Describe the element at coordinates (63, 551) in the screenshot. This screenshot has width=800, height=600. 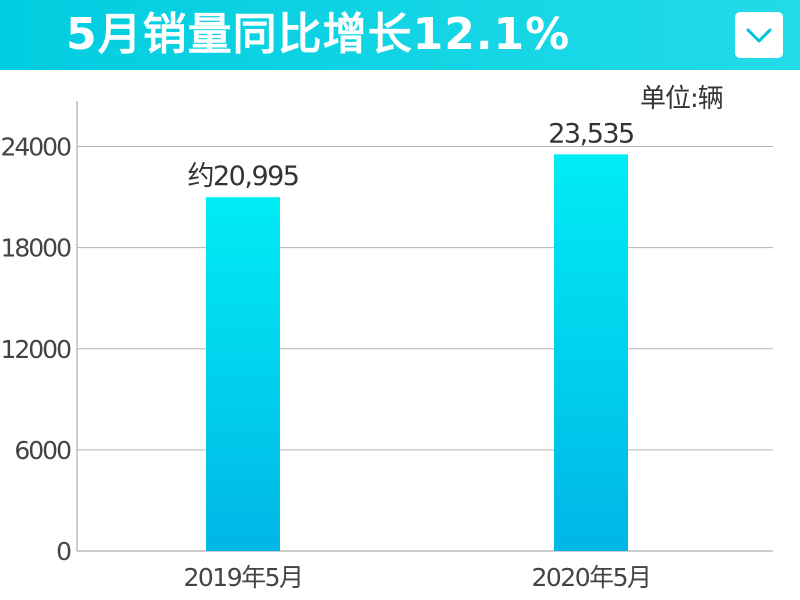
I see `y-tick-label: 0` at that location.